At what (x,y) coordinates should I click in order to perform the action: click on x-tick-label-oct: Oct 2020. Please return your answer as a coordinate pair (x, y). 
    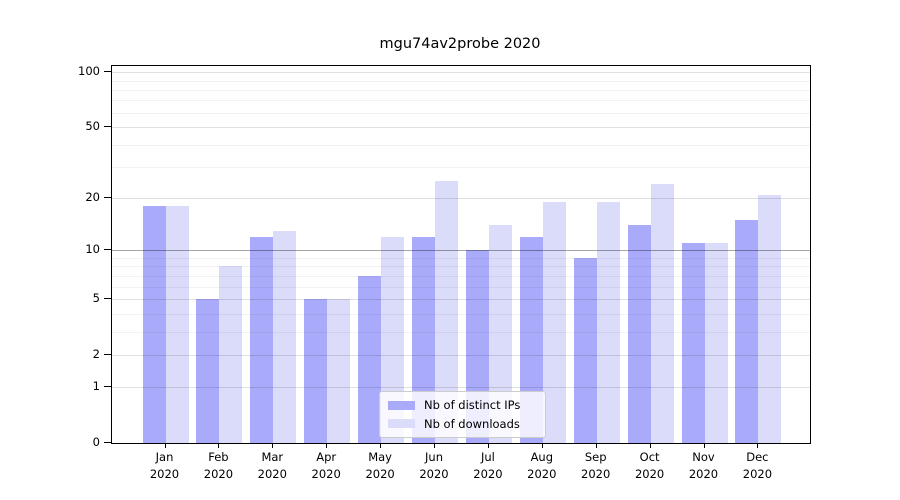
    Looking at the image, I should click on (649, 465).